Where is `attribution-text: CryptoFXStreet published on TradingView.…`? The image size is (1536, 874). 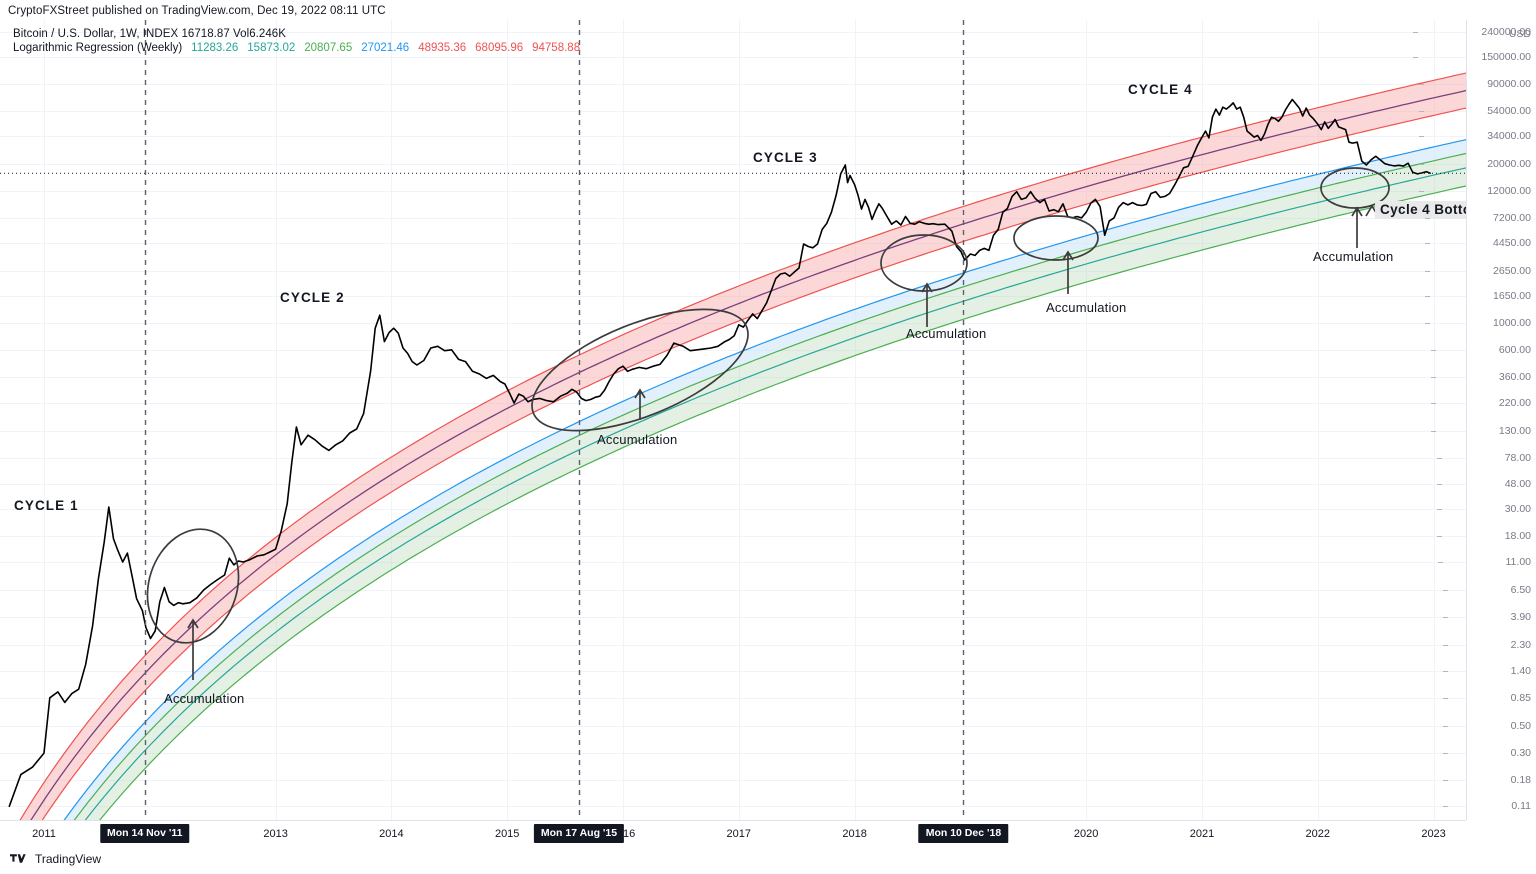 attribution-text: CryptoFXStreet published on TradingView.… is located at coordinates (197, 11).